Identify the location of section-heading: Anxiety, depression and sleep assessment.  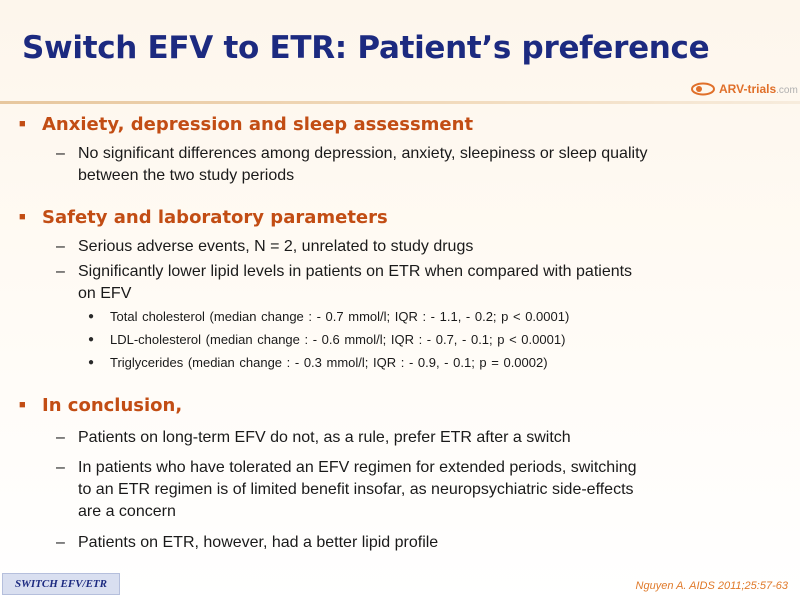
(258, 124).